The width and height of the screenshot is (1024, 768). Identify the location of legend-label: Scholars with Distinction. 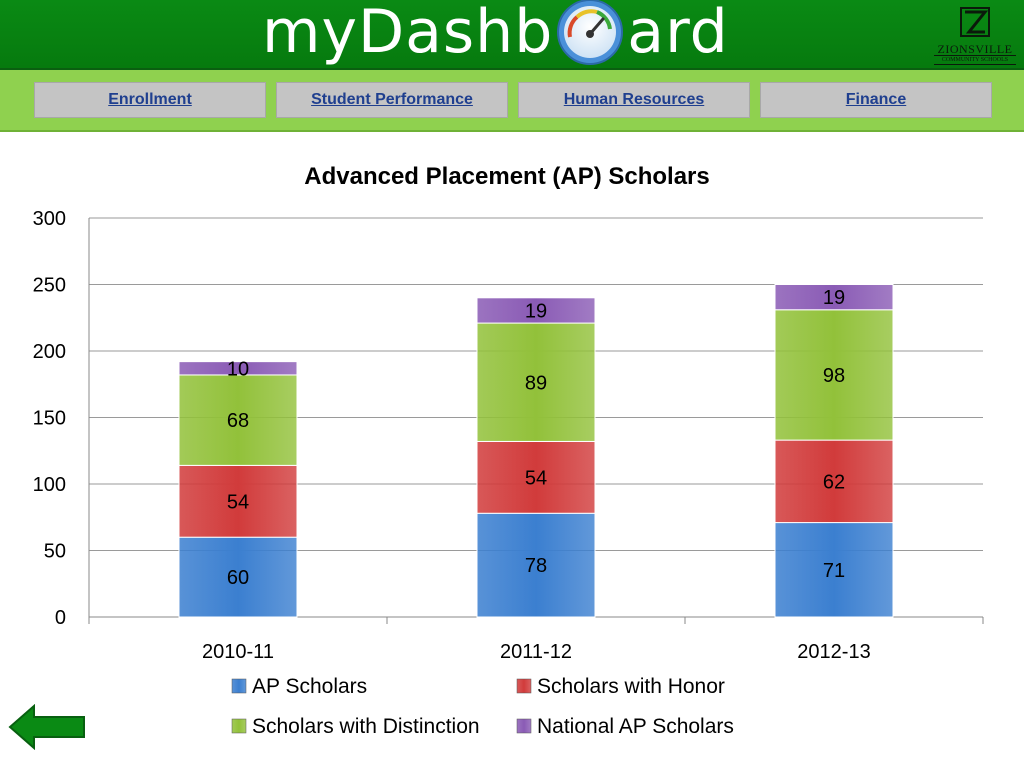
(366, 726).